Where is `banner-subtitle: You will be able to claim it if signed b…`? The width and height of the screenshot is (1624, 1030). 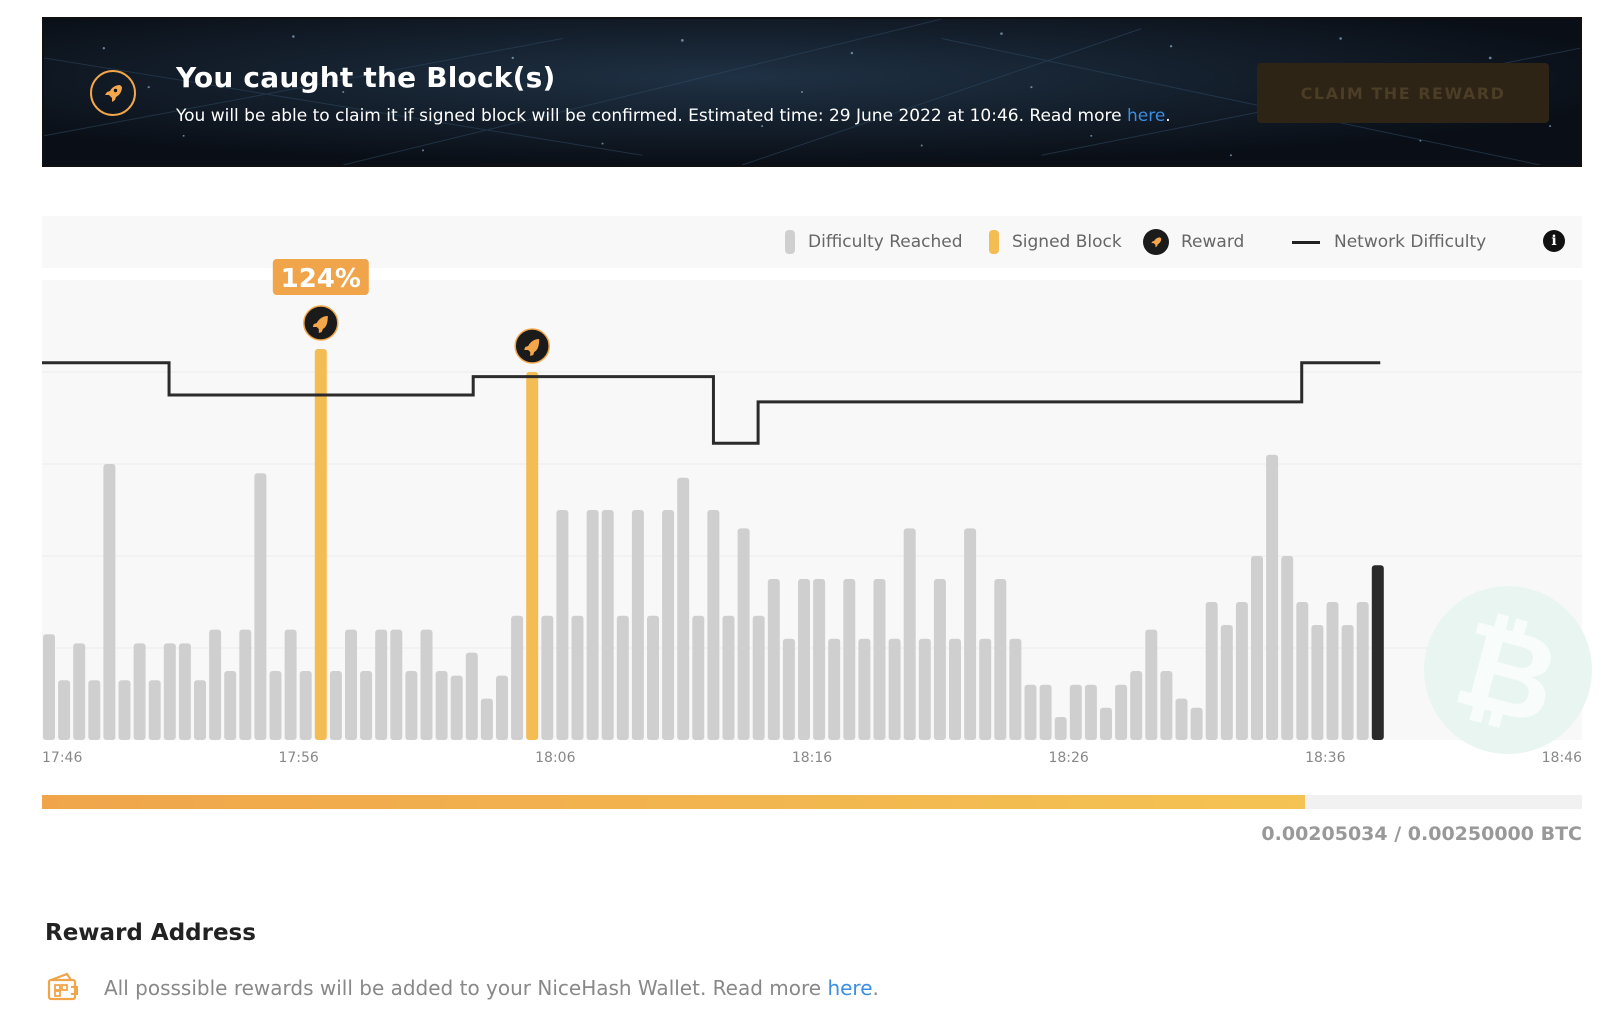 banner-subtitle: You will be able to claim it if signed b… is located at coordinates (673, 116).